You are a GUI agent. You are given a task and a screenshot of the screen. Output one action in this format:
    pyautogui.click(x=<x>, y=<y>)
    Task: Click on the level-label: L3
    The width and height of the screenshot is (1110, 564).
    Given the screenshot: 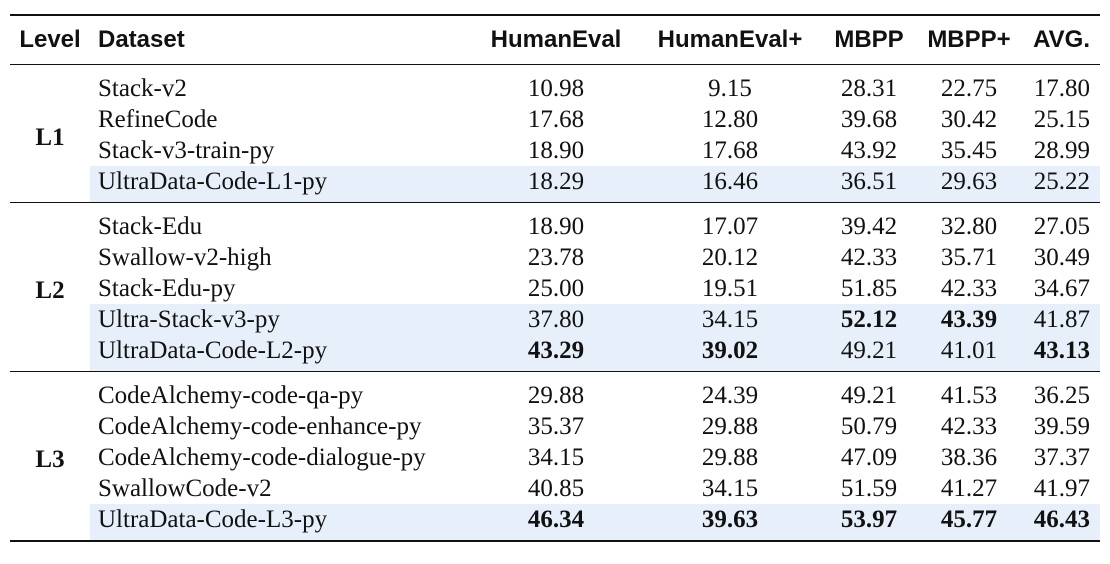 What is the action you would take?
    pyautogui.click(x=50, y=456)
    